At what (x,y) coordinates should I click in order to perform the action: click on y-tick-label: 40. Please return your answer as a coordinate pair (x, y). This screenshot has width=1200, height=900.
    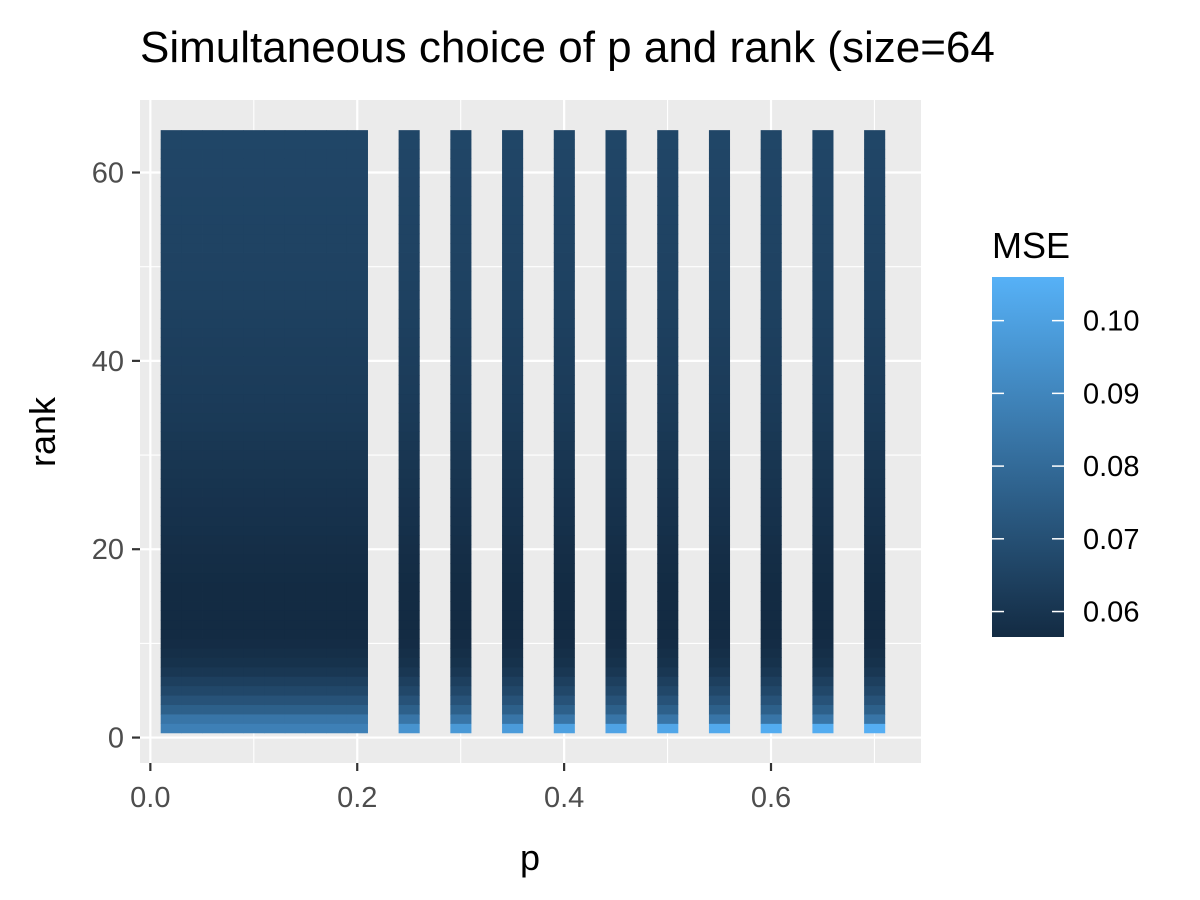
    Looking at the image, I should click on (108, 362).